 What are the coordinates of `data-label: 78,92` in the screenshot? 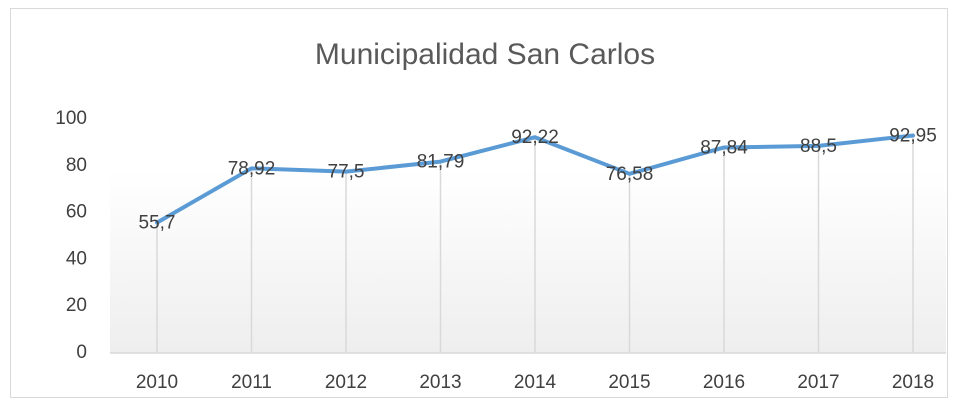 It's located at (252, 168).